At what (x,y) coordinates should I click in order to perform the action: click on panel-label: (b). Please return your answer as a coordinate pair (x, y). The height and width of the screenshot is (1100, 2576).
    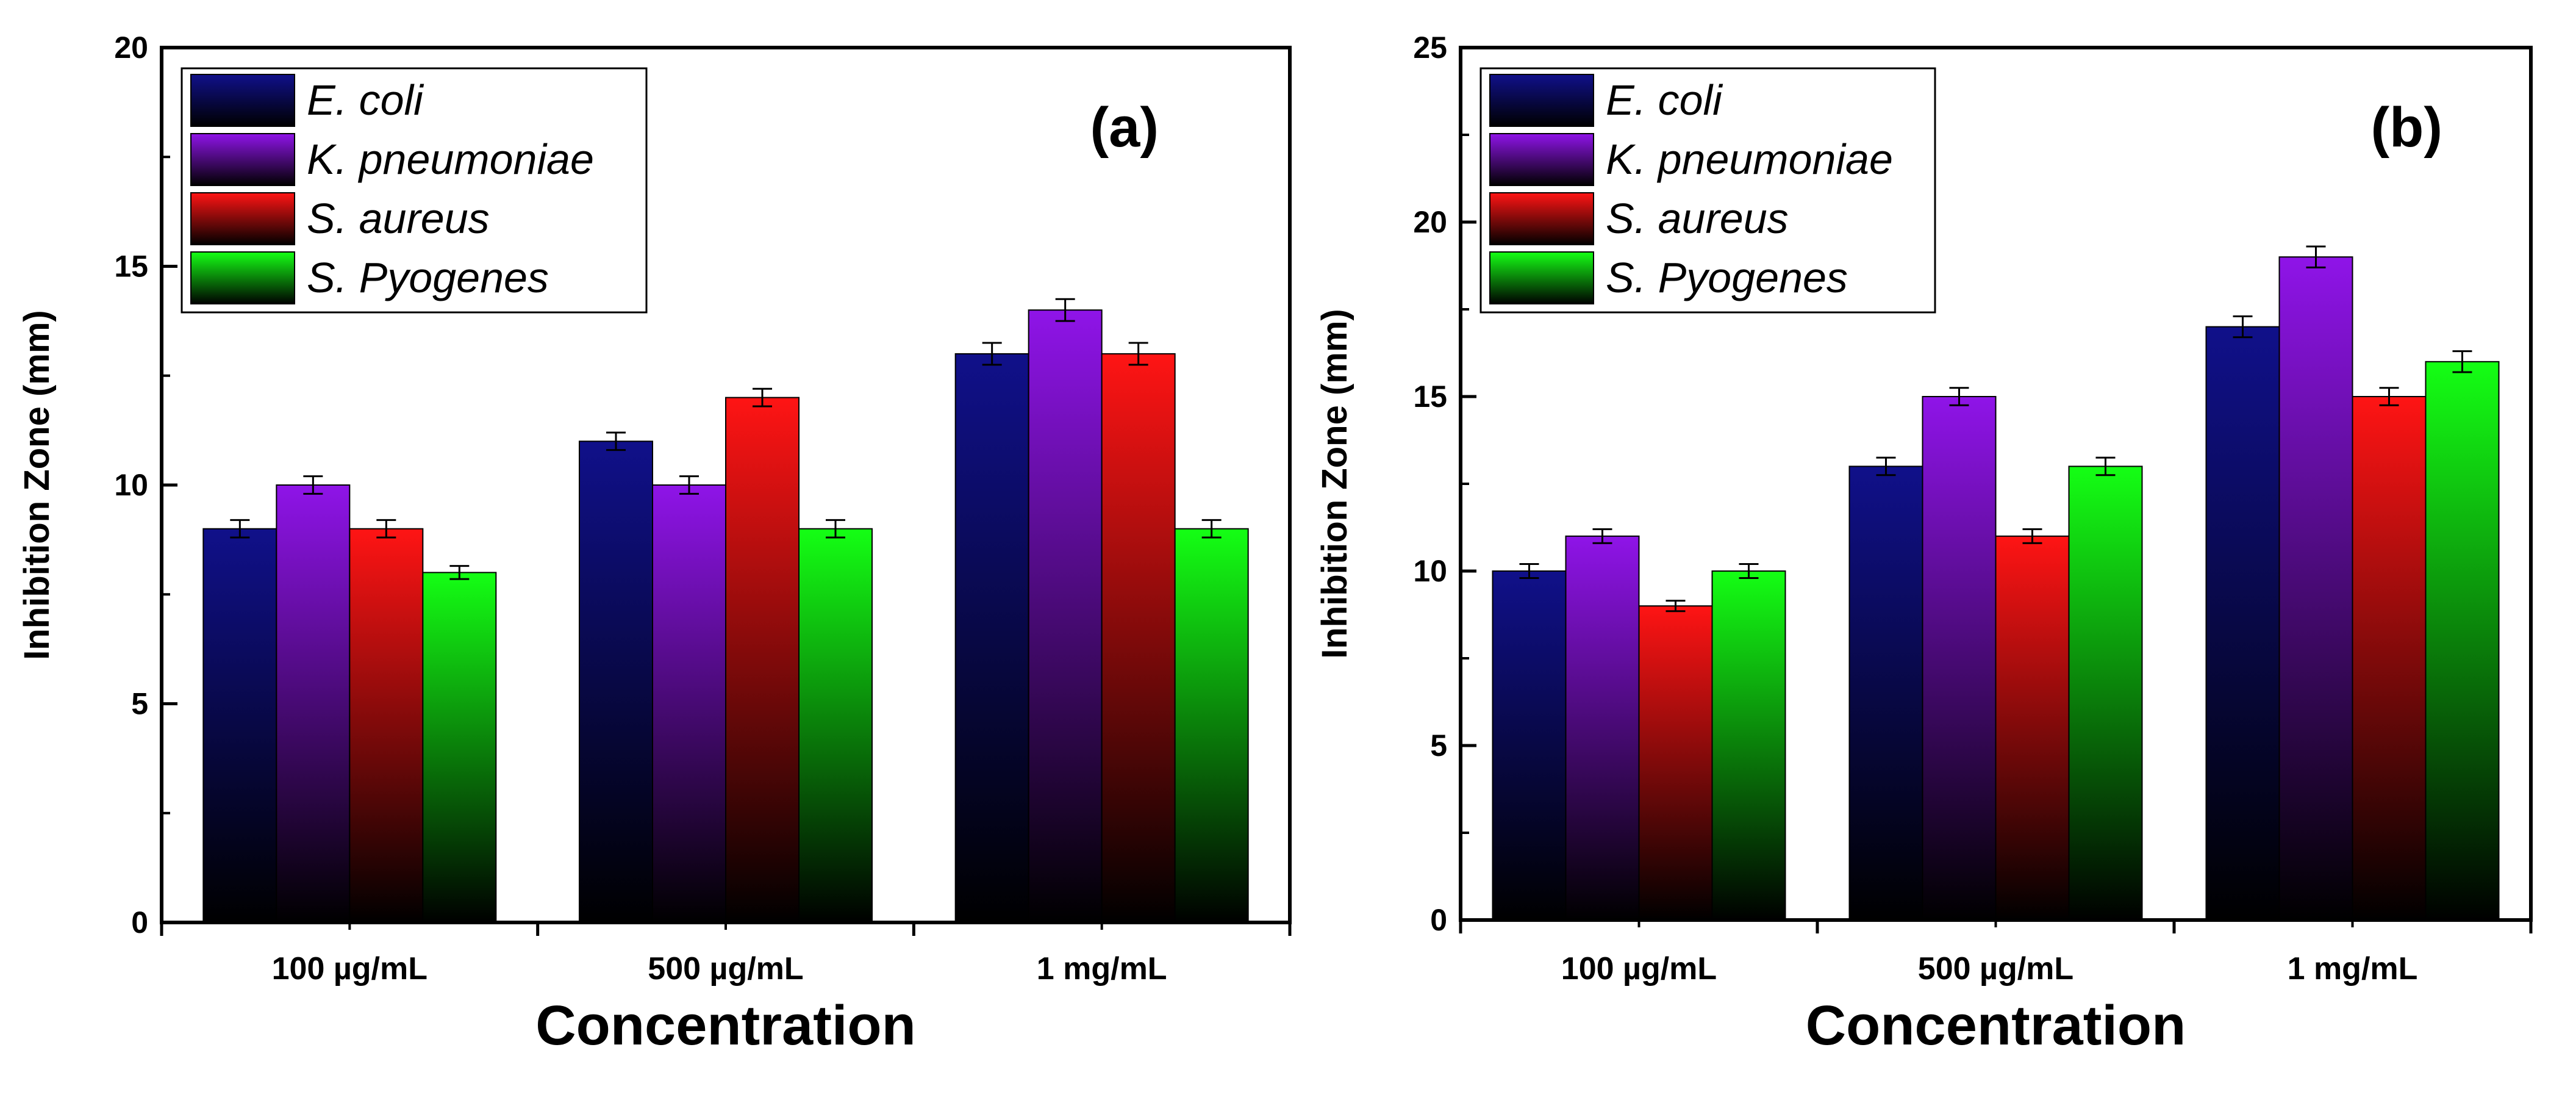
    Looking at the image, I should click on (2406, 128).